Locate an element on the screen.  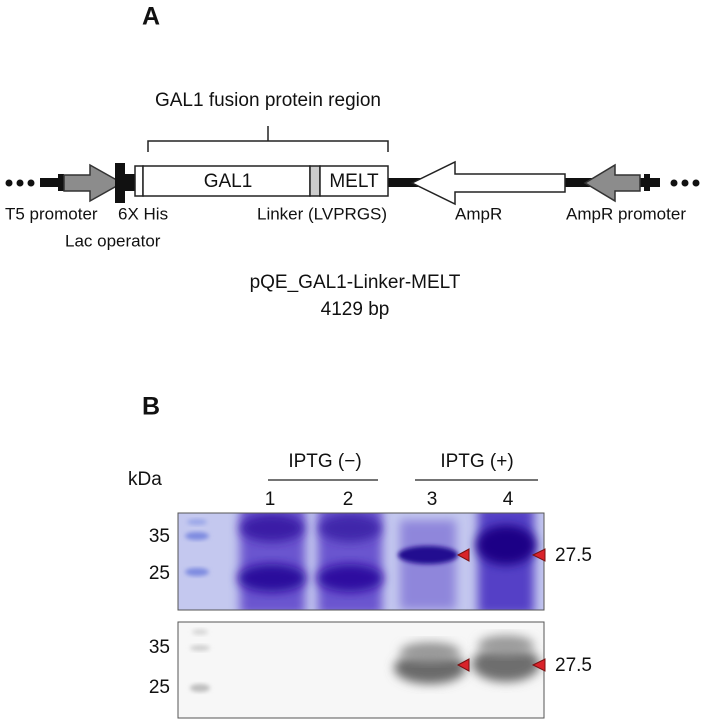
region-bracket is located at coordinates (268, 139).